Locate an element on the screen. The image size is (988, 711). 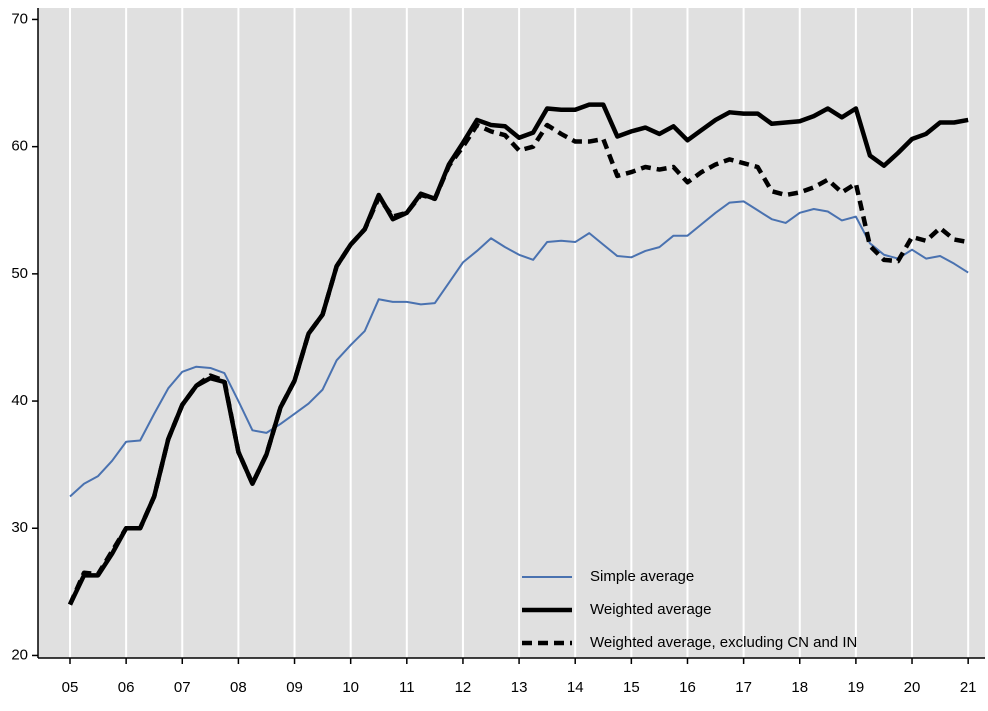
x-tick-label: 20 is located at coordinates (912, 687).